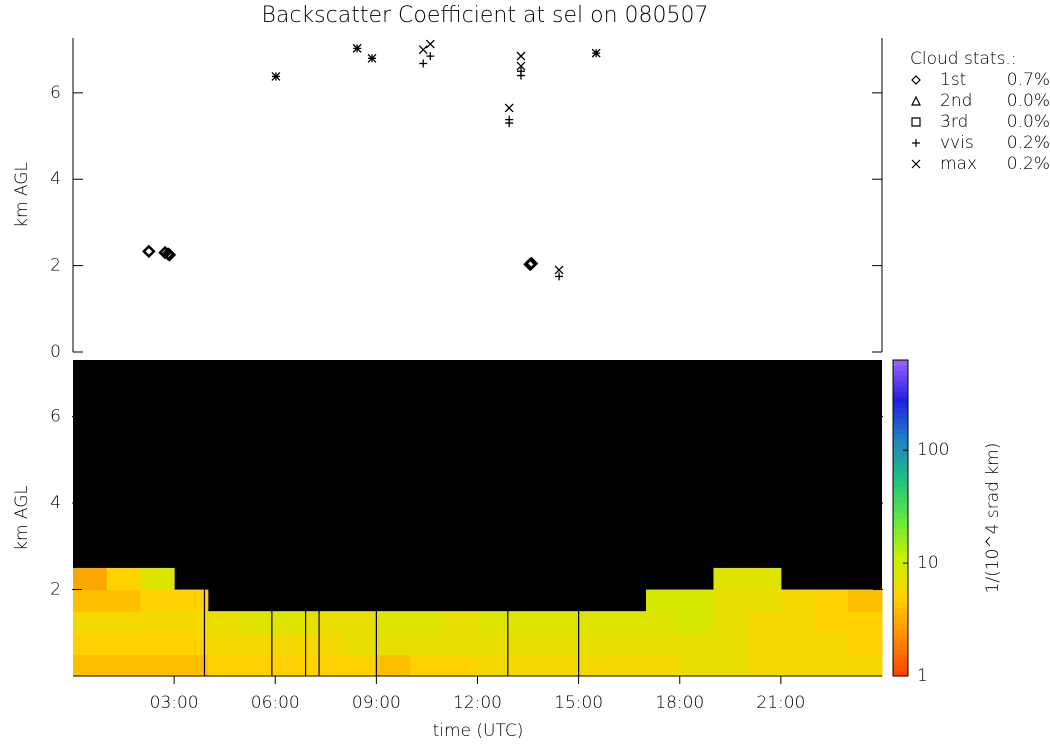  I want to click on y-tick-label: 6, so click(55, 417).